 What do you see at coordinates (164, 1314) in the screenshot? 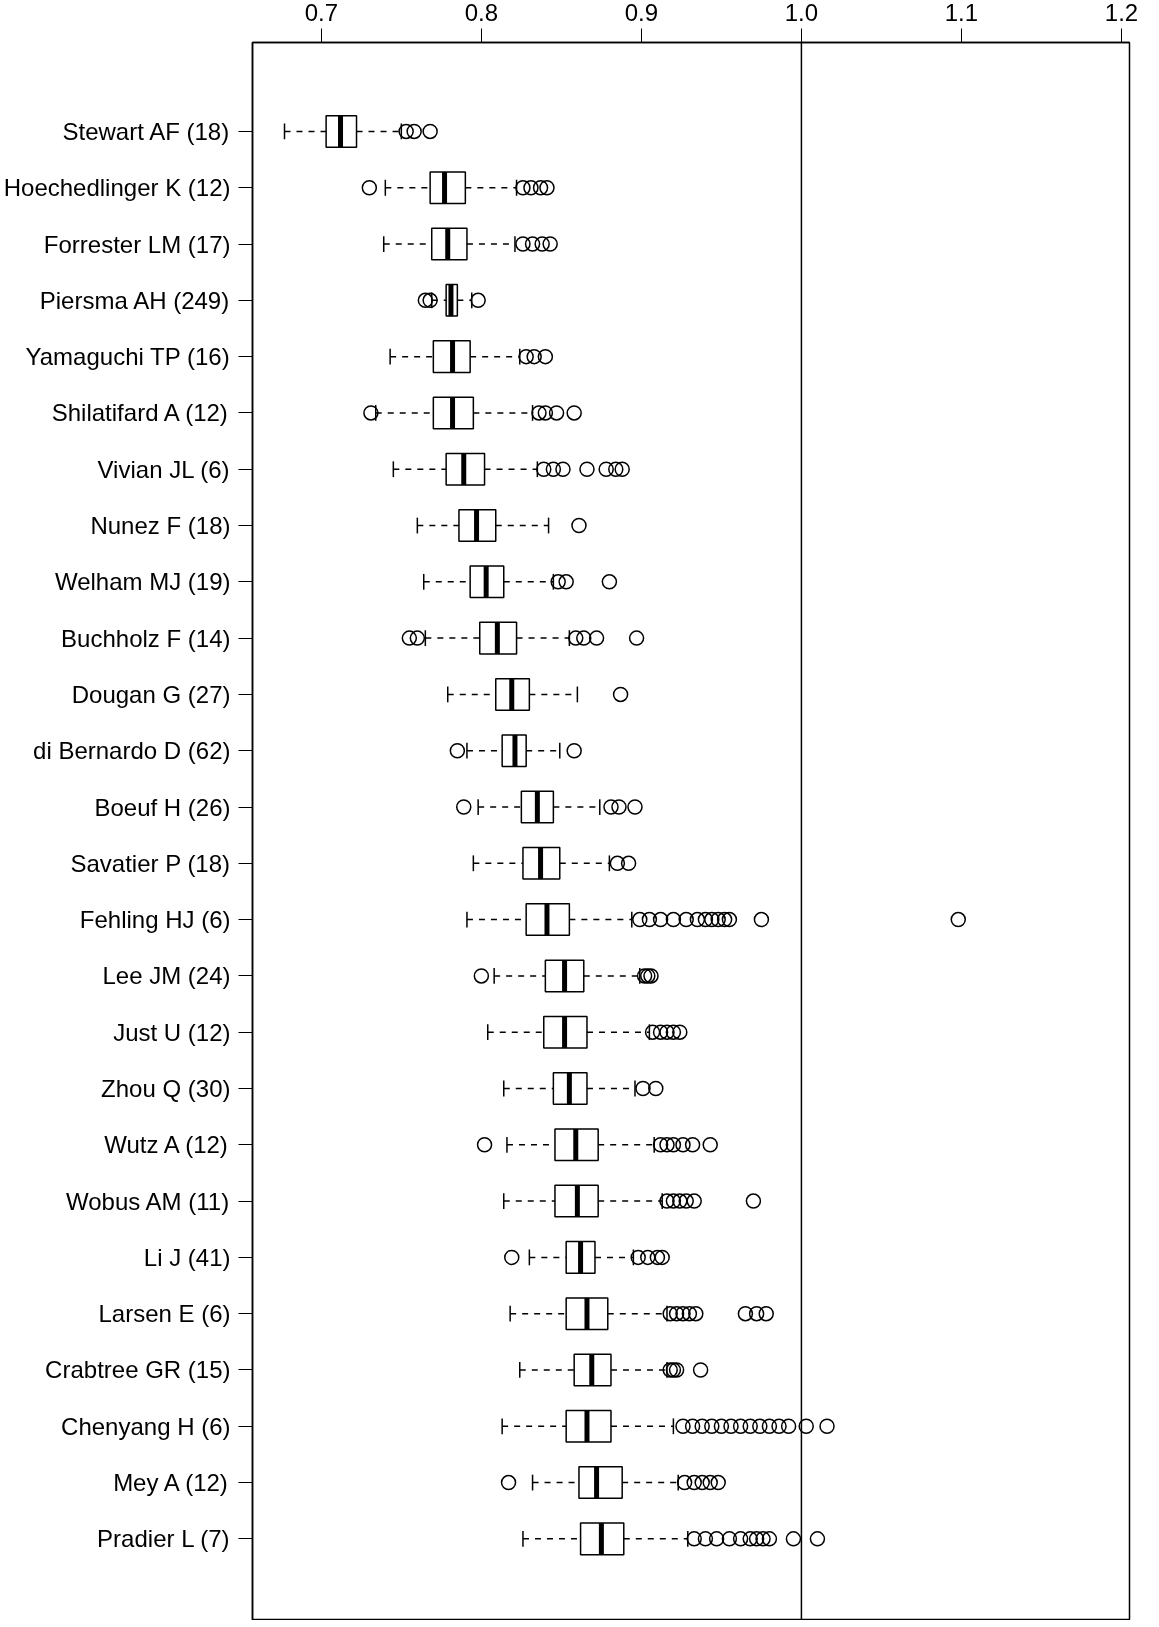
I see `y-tick-label: Larsen E (6)` at bounding box center [164, 1314].